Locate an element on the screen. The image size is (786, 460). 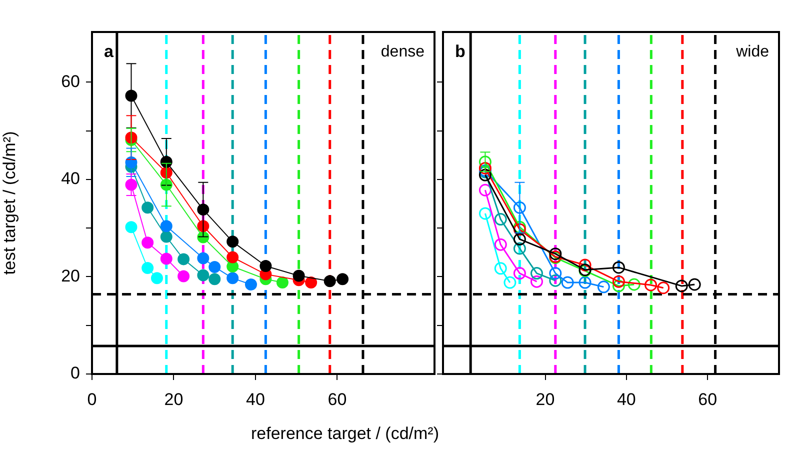
annotation: a is located at coordinates (109, 52).